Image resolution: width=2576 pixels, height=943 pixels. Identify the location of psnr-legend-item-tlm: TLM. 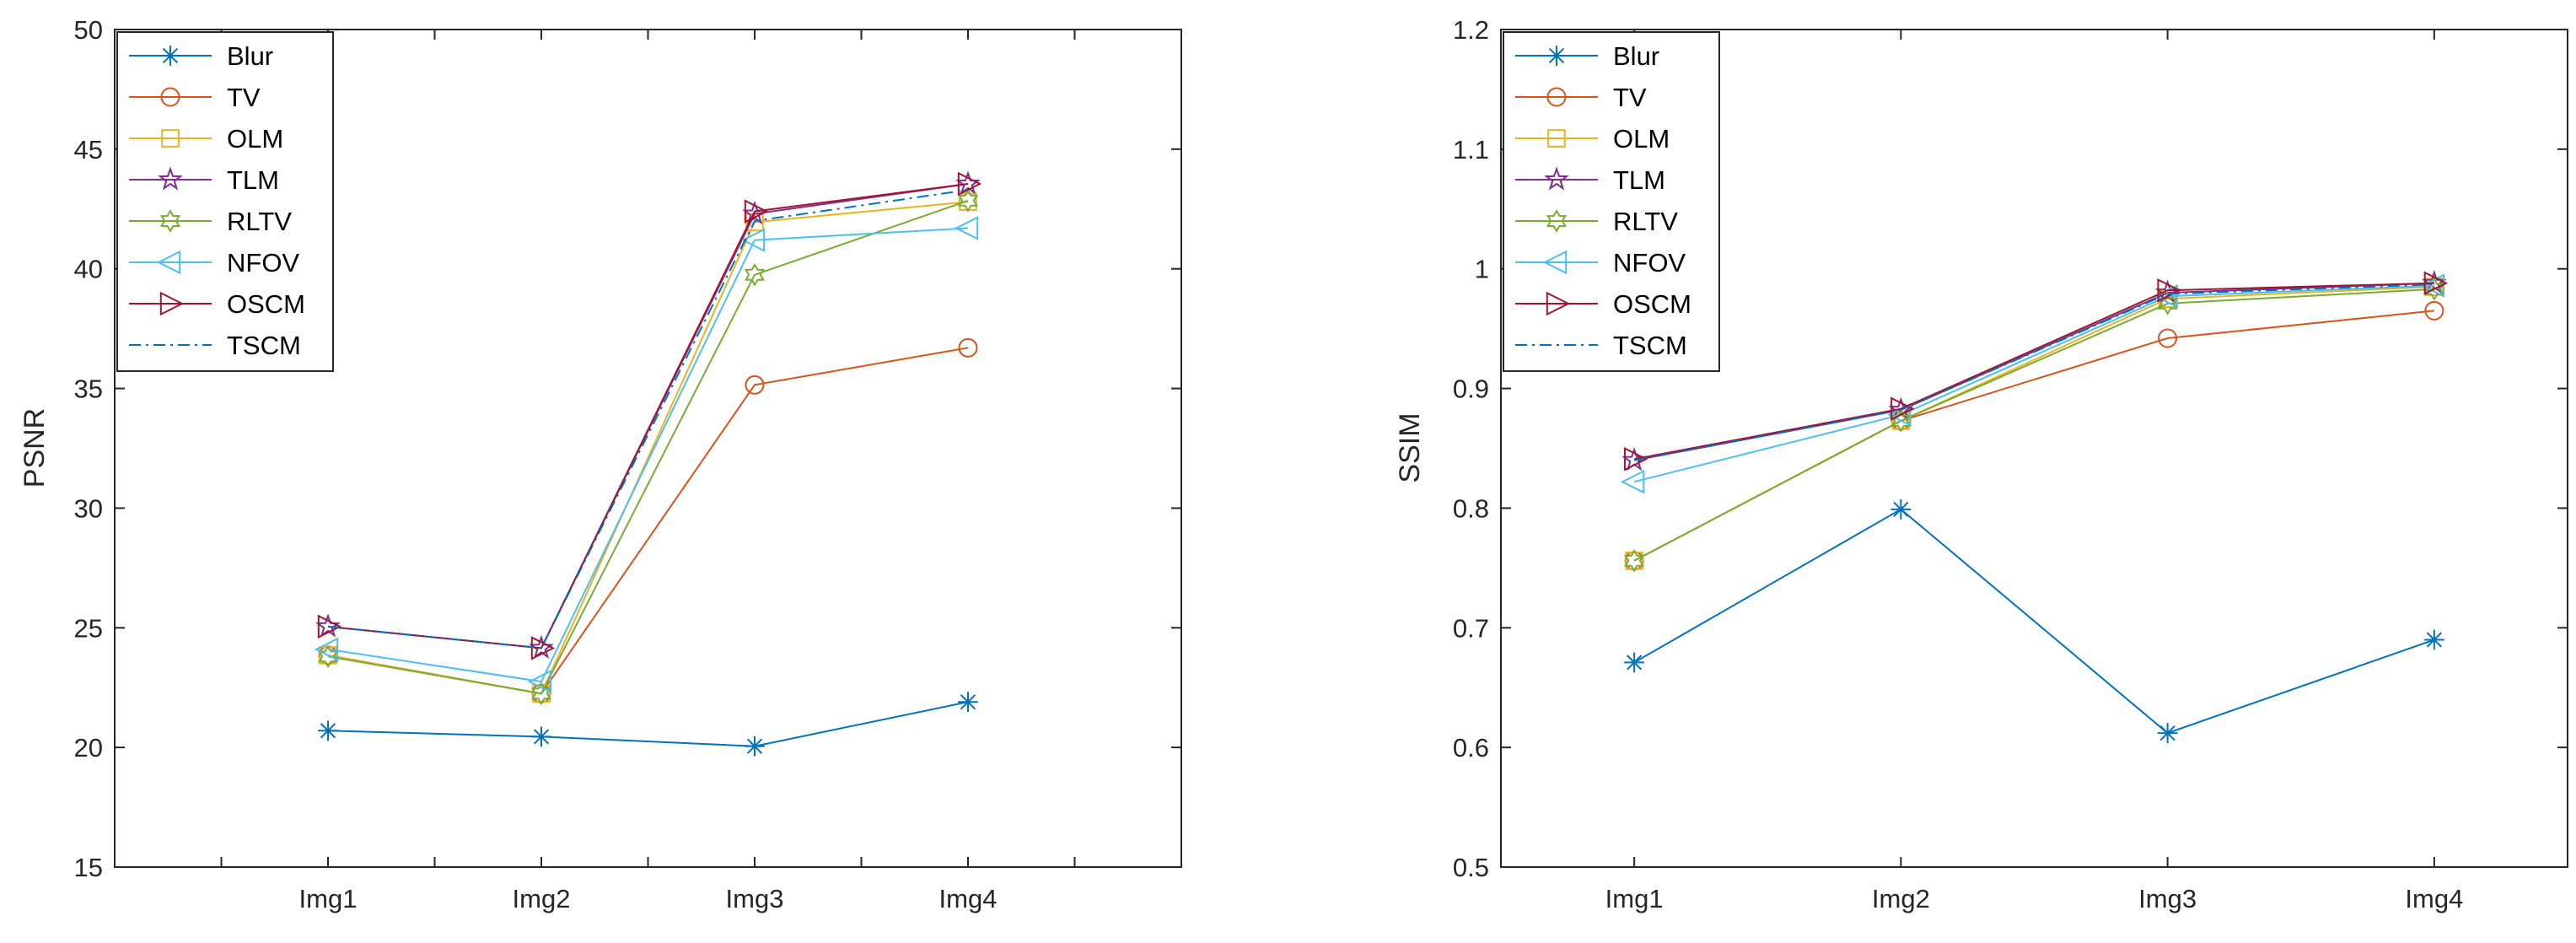
(204, 180).